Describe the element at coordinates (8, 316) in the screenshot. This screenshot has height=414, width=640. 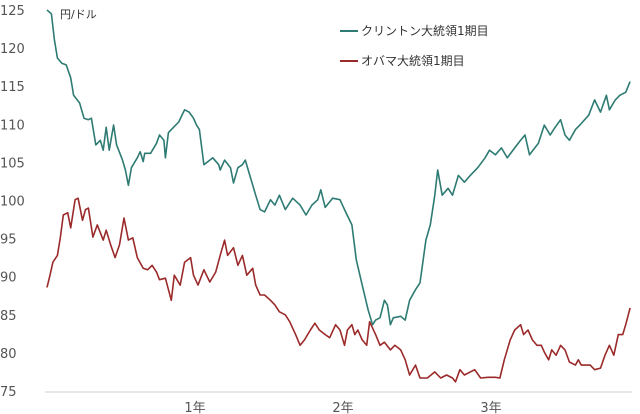
I see `y-tick-label: 85` at that location.